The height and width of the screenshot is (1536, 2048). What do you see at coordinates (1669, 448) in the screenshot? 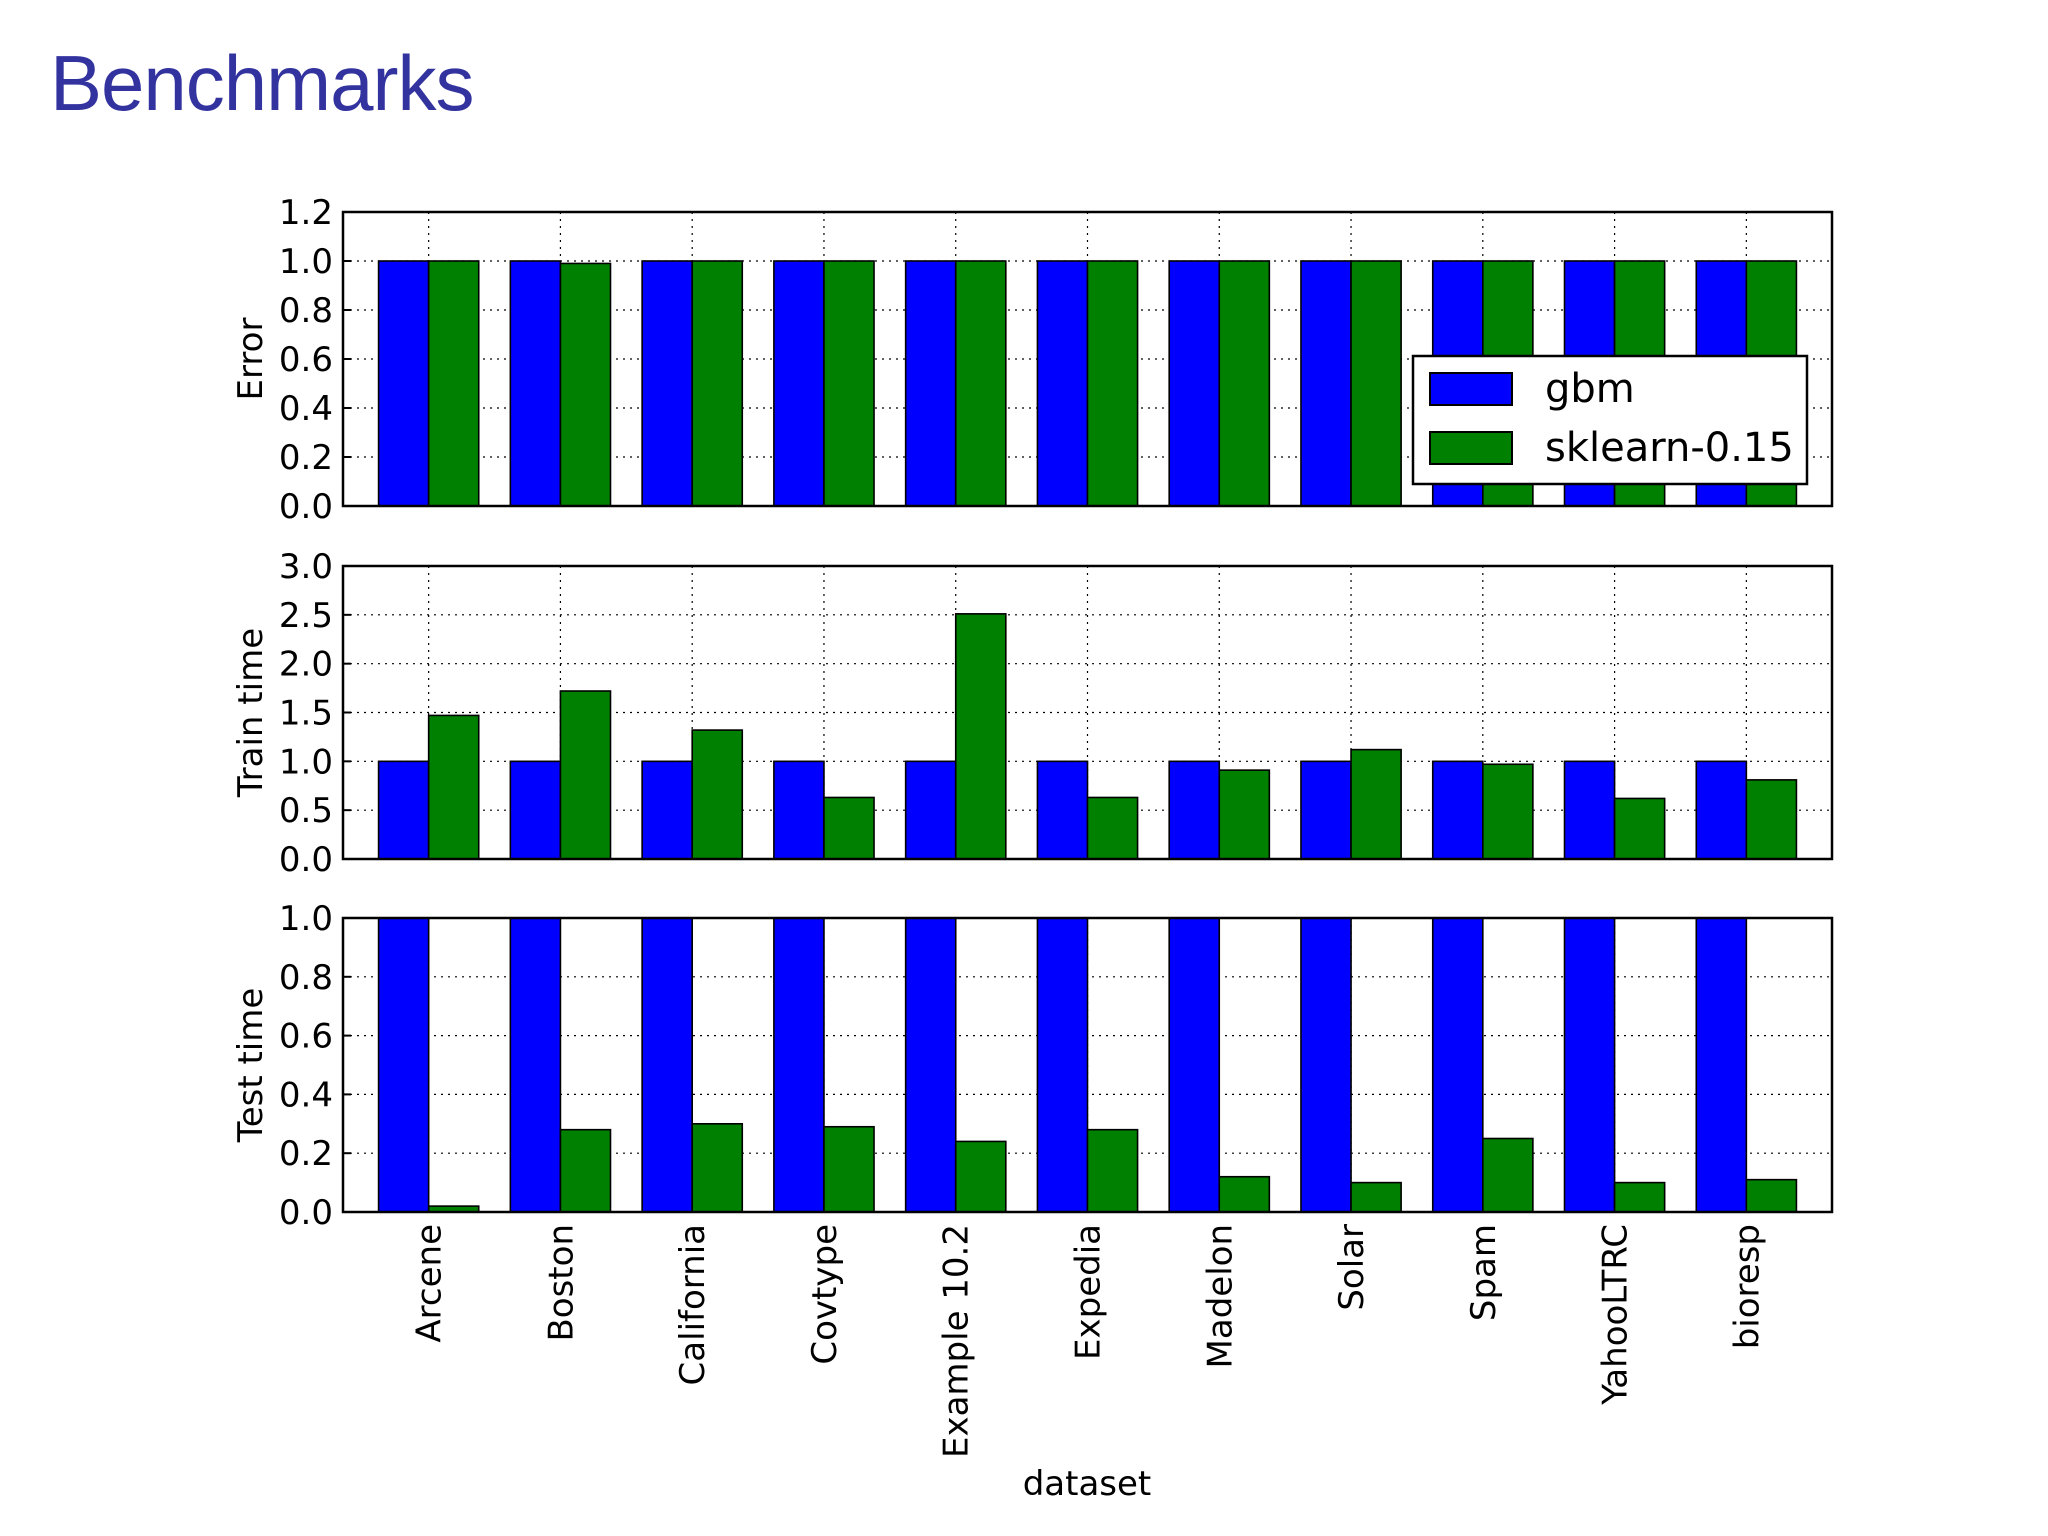
I see `legend-label-sklearn: sklearn-0.15` at bounding box center [1669, 448].